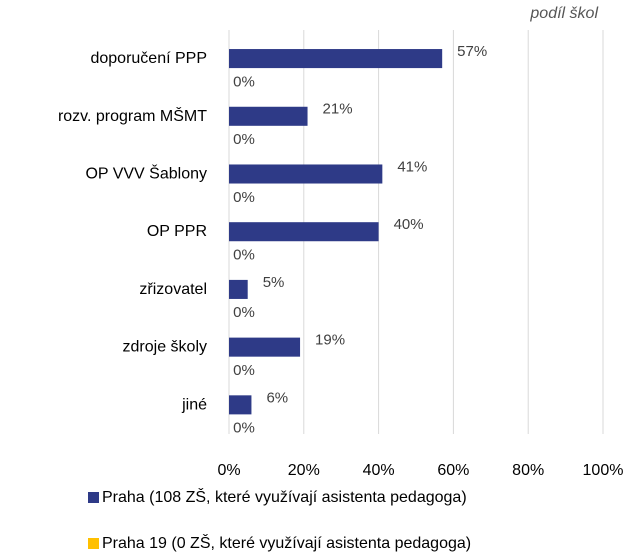  What do you see at coordinates (603, 470) in the screenshot?
I see `x-tick-label: 100%` at bounding box center [603, 470].